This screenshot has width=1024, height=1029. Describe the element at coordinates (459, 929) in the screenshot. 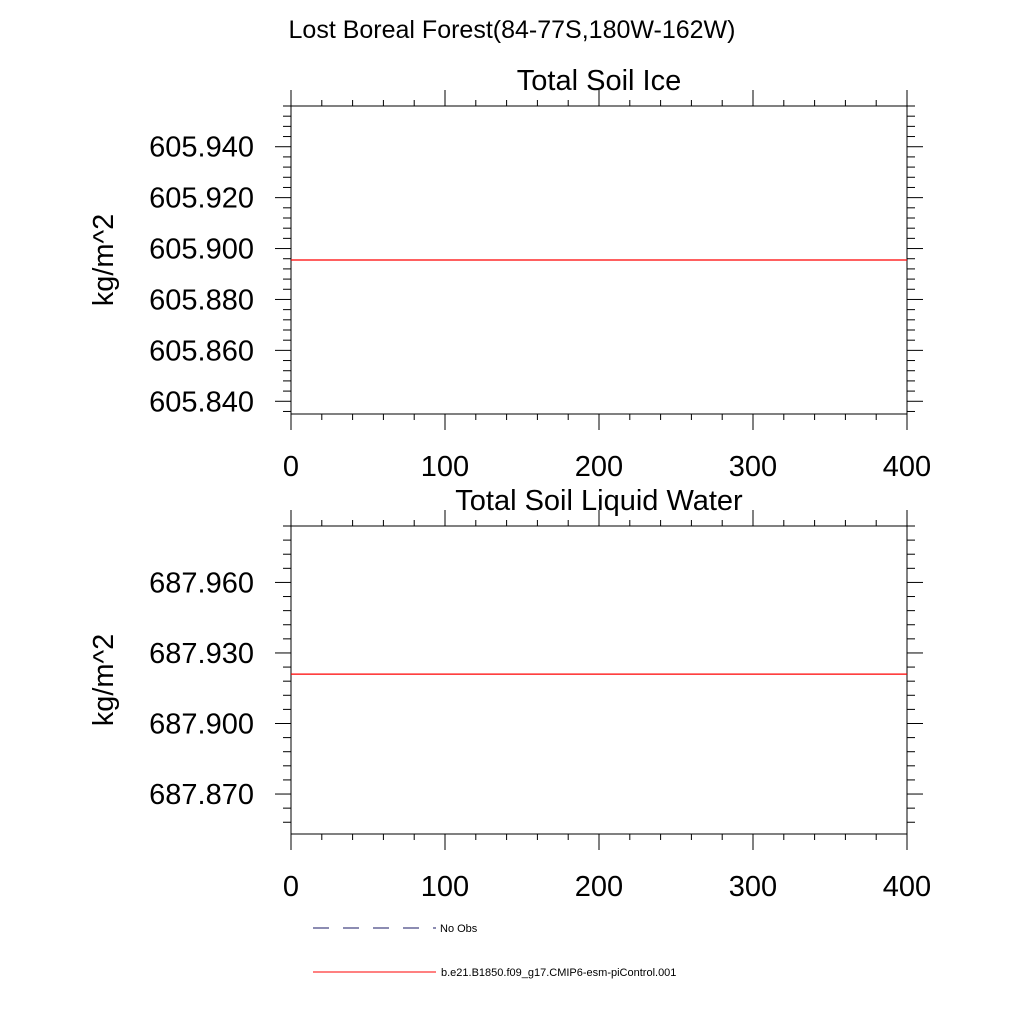

I see `legend-label: No Obs` at that location.